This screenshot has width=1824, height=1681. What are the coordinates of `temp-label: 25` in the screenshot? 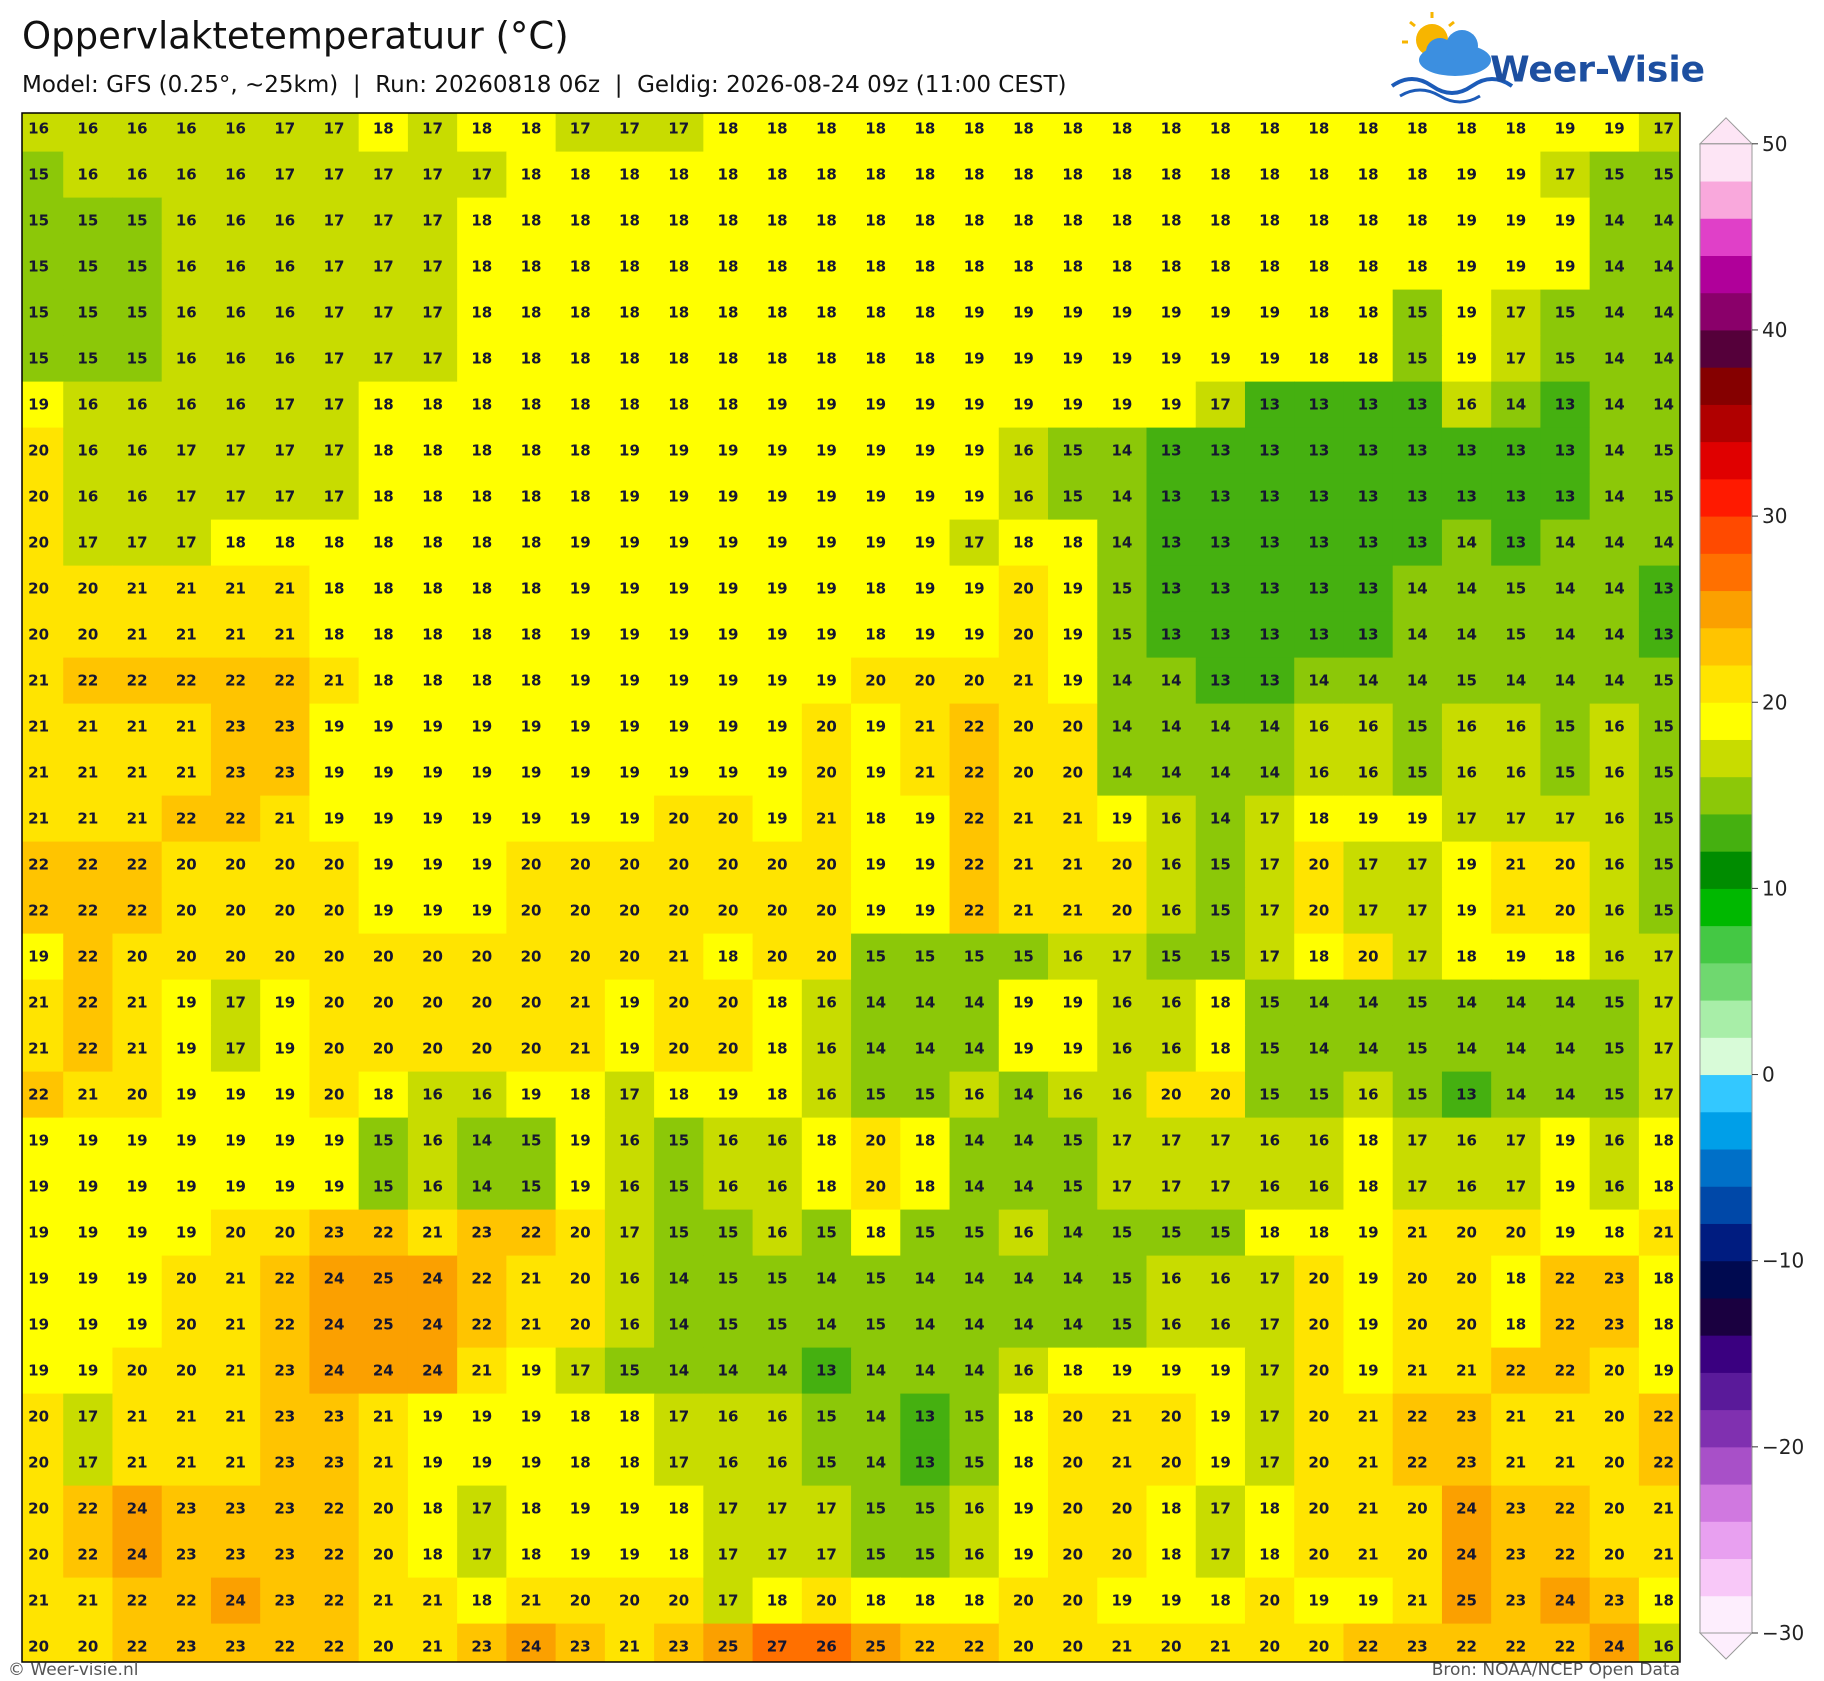 It's located at (875, 1647).